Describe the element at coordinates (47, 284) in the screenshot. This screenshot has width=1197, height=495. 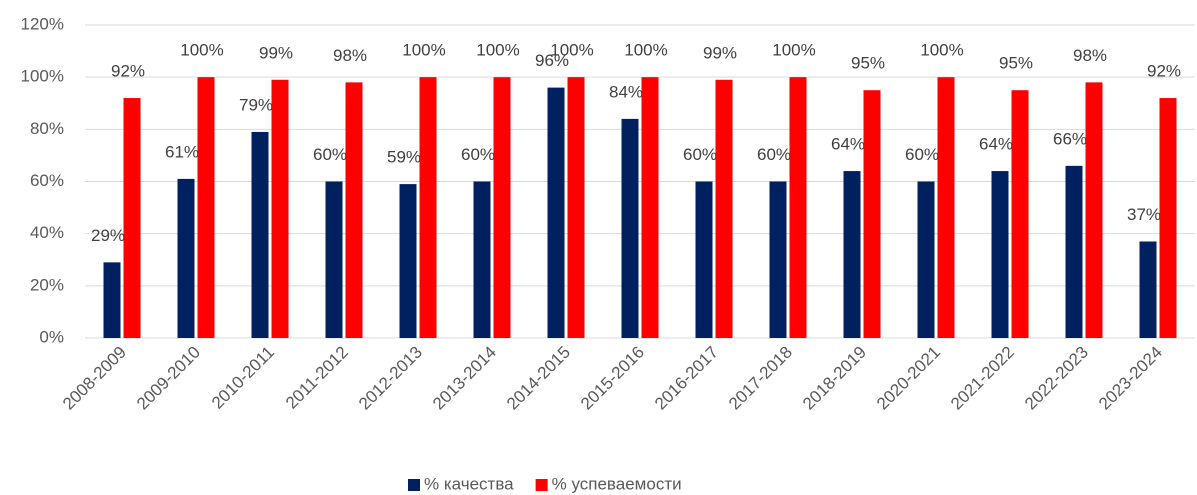
I see `y-tick-label: 20%` at that location.